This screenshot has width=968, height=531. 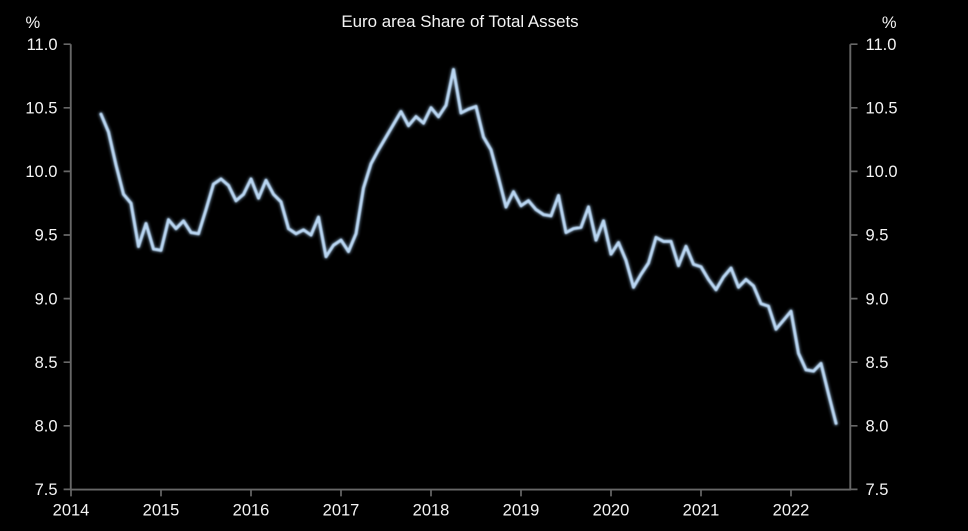 I want to click on svg-text: 2022, so click(x=791, y=510).